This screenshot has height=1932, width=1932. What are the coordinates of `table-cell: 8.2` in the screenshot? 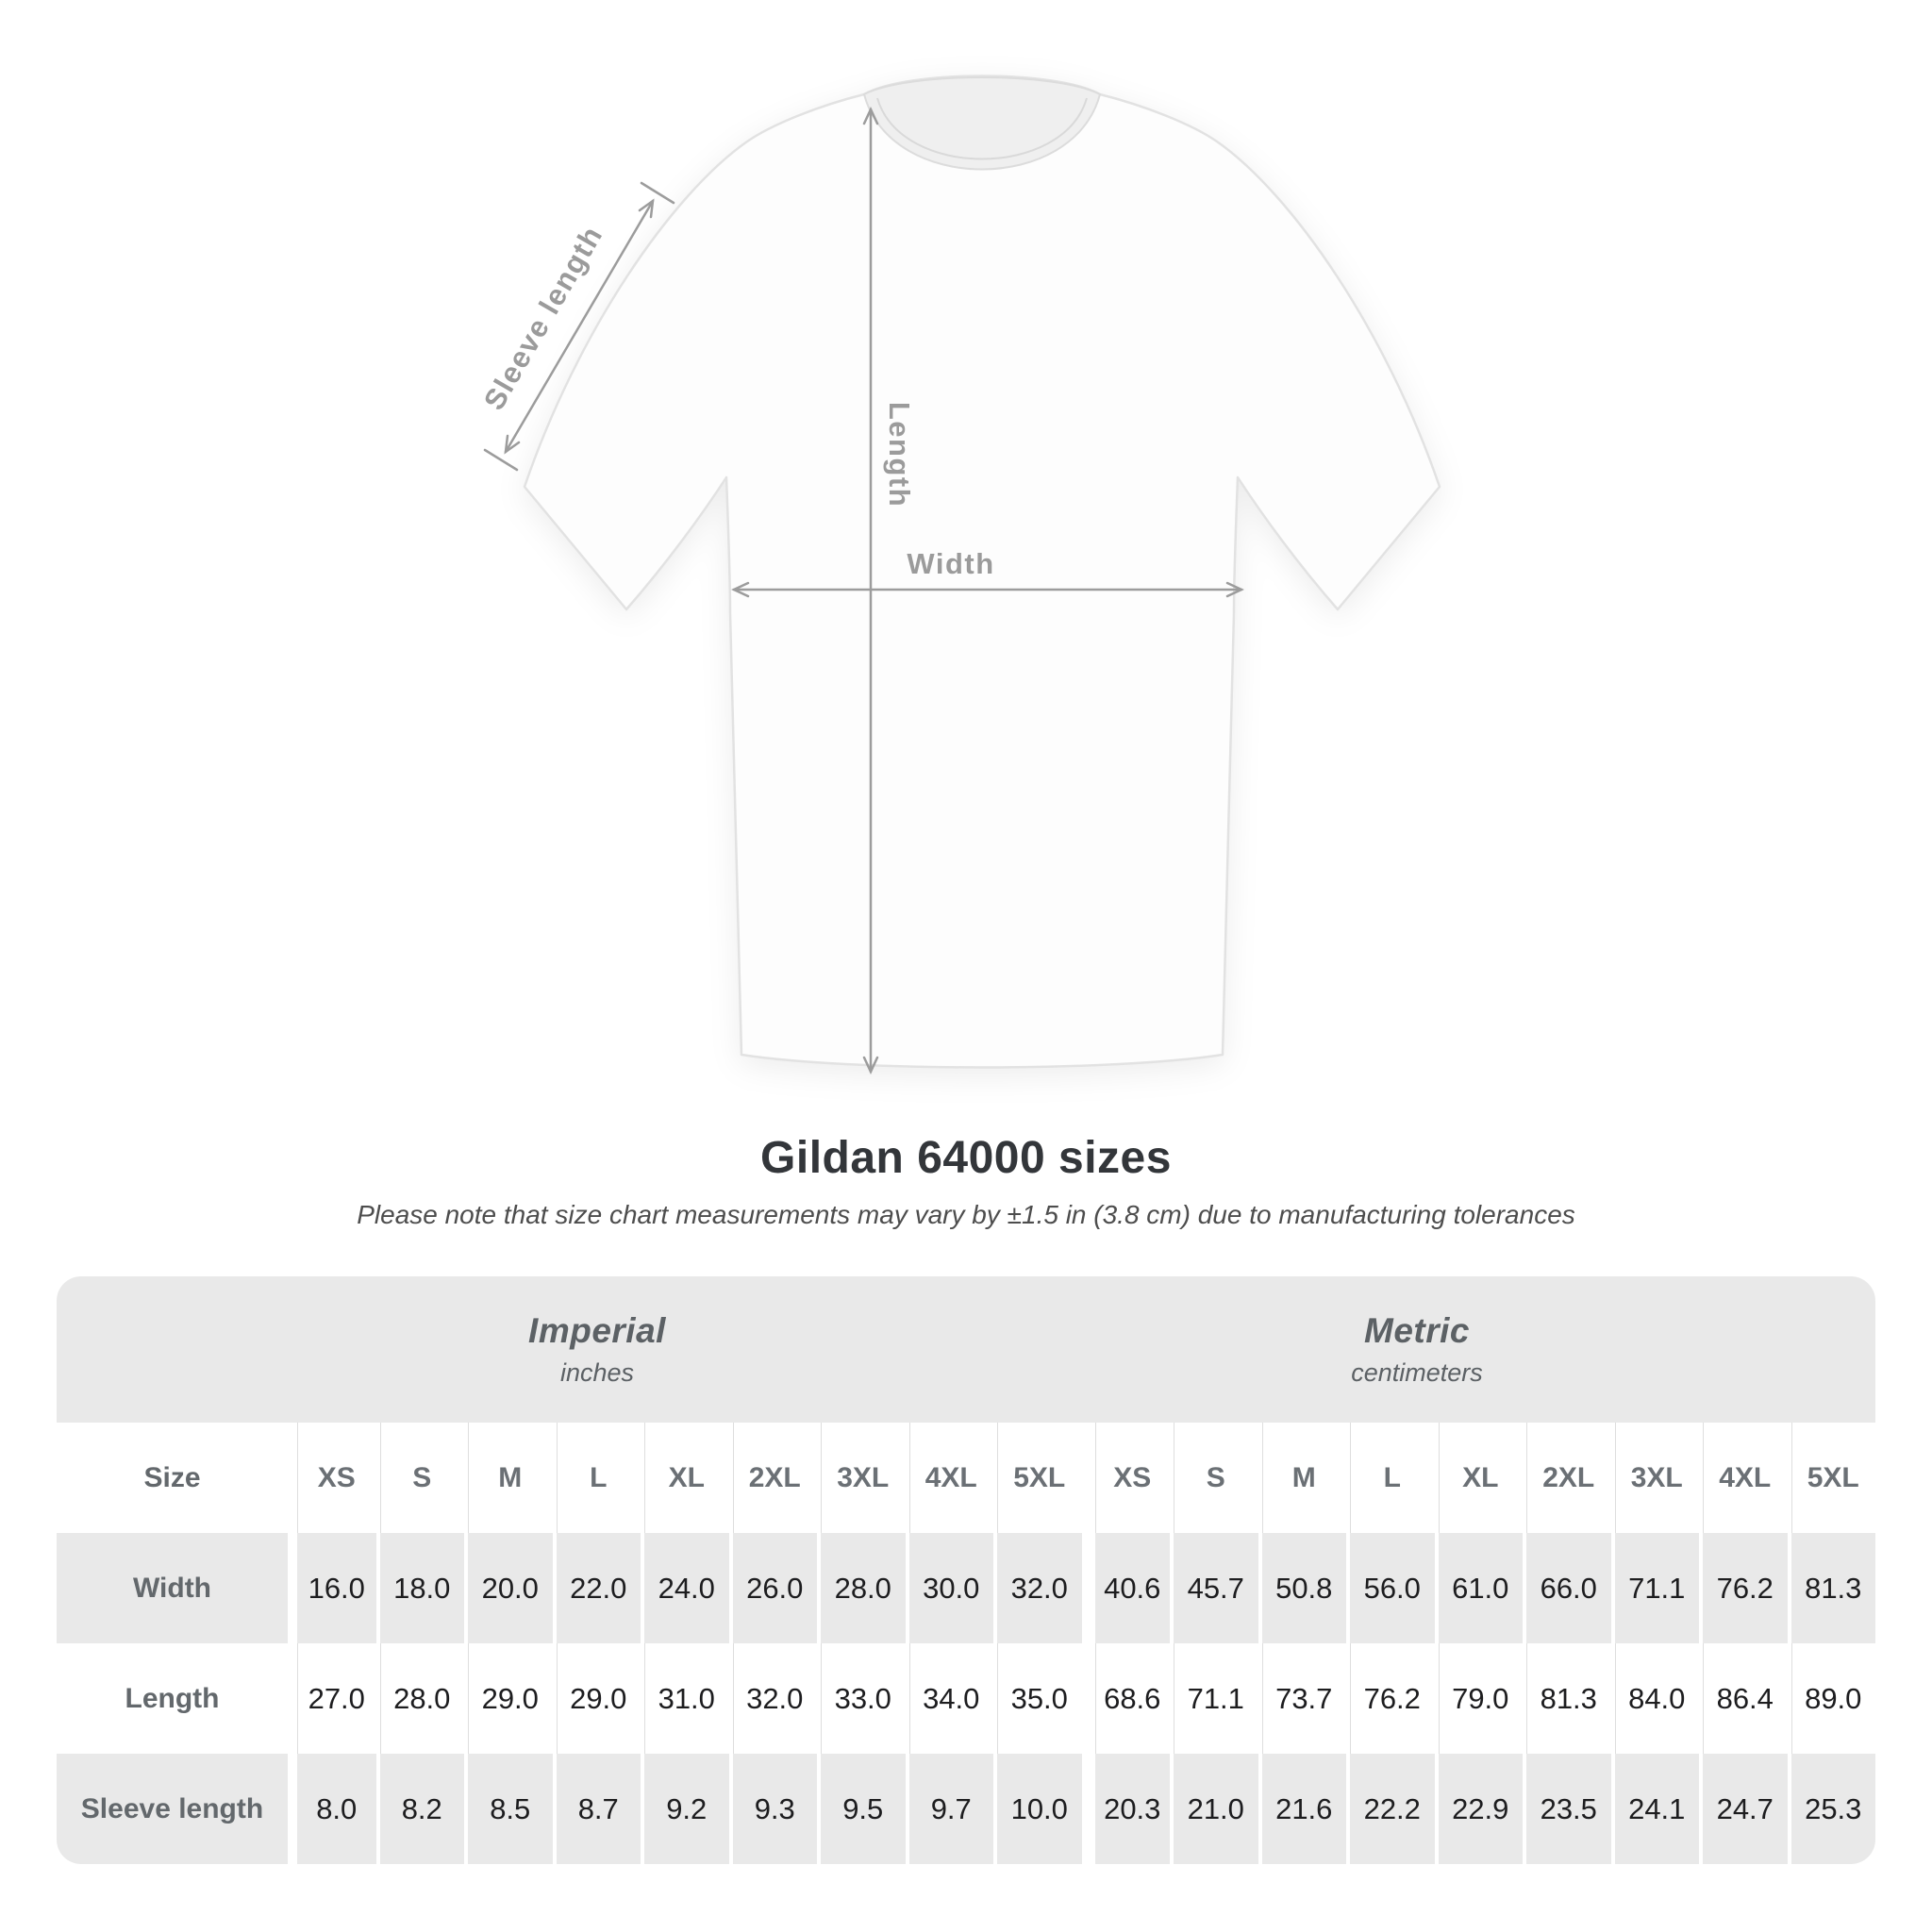 It's located at (420, 1809).